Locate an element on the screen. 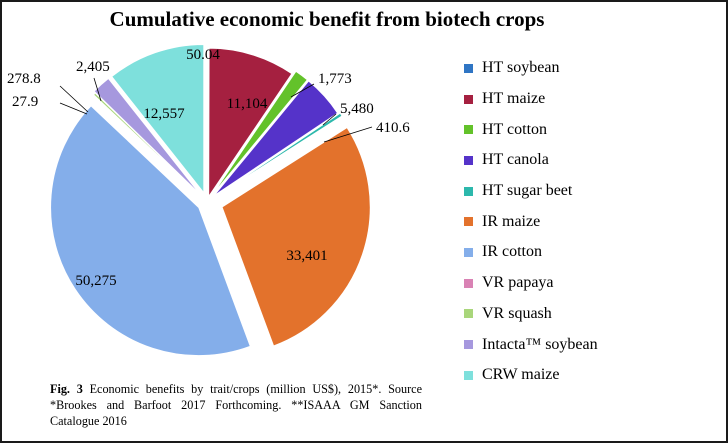 The width and height of the screenshot is (728, 443). legend-item: HT canola is located at coordinates (531, 160).